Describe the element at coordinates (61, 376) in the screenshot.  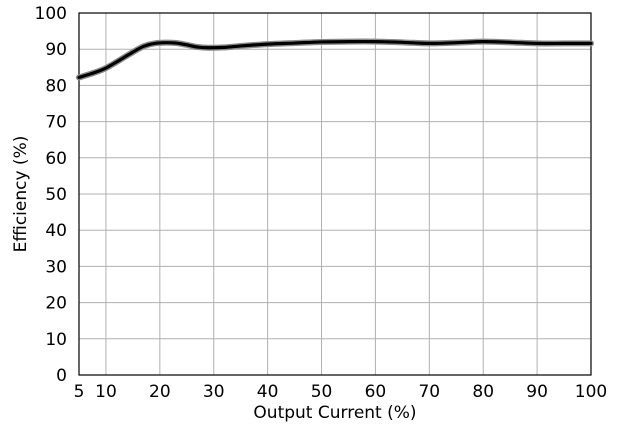
I see `y-tick-label: 0` at that location.